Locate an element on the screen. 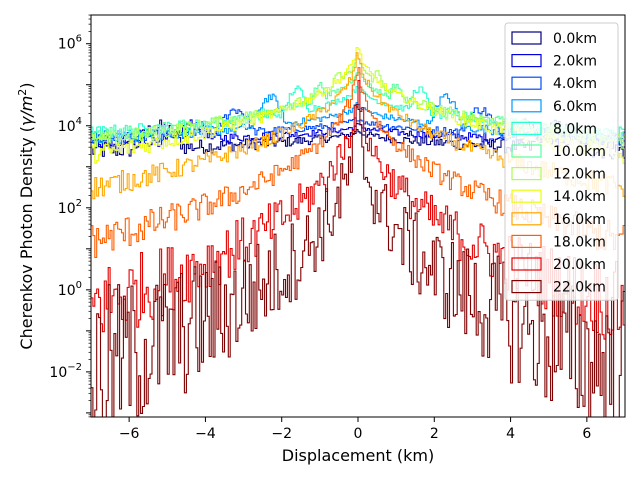 The image size is (640, 480). y-tick-label: 10⁰ is located at coordinates (70, 289).